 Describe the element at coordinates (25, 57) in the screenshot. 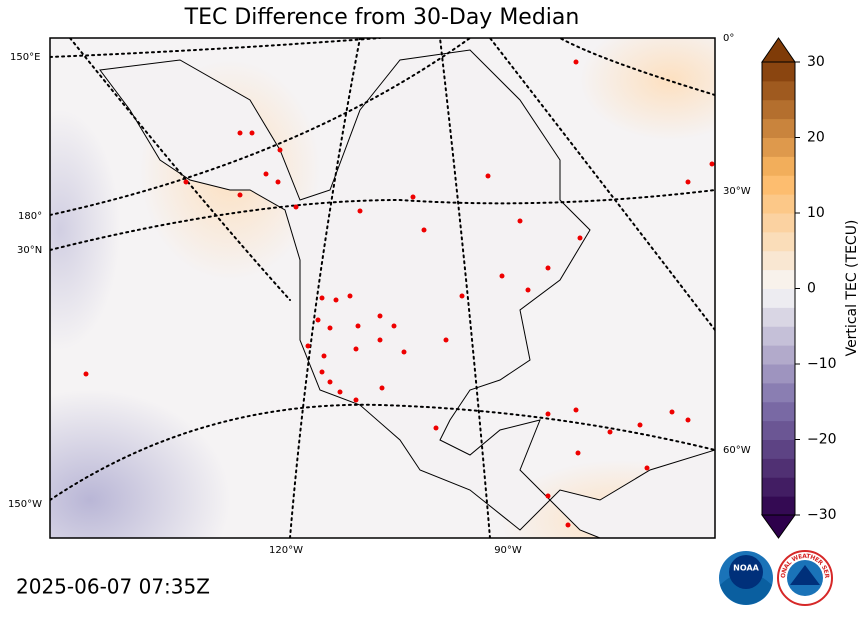

I see `graticule-label: 150°E` at that location.